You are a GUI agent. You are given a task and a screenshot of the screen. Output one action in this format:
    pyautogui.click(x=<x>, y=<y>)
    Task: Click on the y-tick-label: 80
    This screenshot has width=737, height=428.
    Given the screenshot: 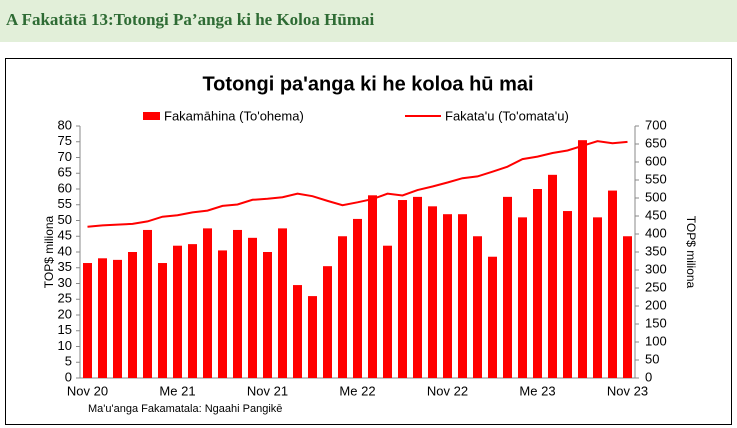 What is the action you would take?
    pyautogui.click(x=65, y=124)
    